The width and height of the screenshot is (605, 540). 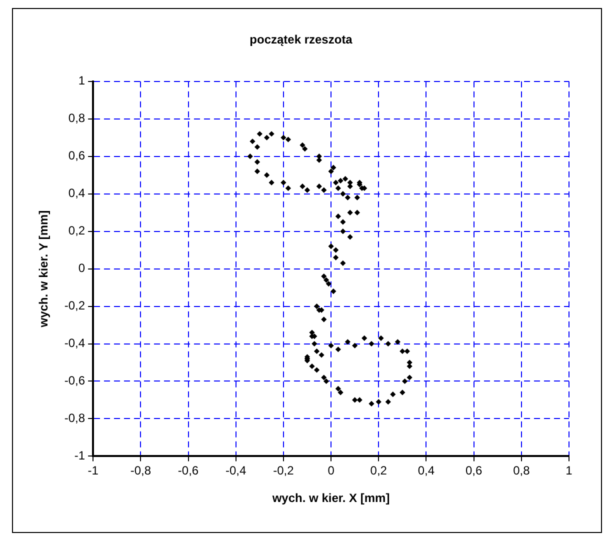 I want to click on y-tick-label: -0,2, so click(x=75, y=305).